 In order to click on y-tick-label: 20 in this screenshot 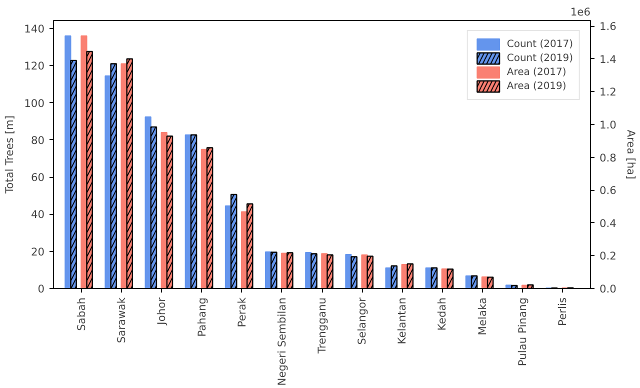, I will do `click(37, 251)`.